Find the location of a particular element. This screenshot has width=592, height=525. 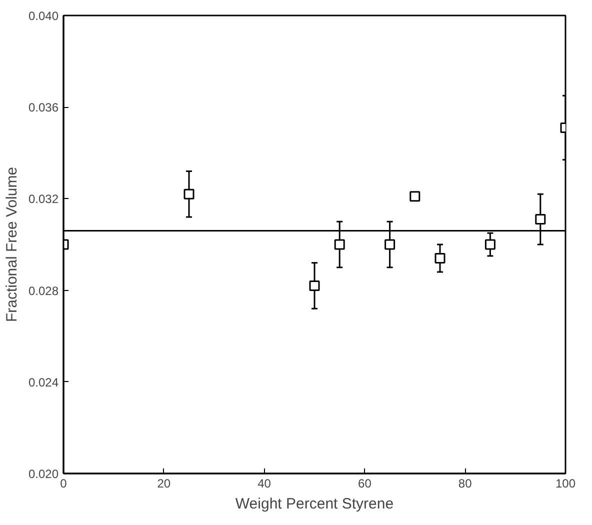

x-tick-label: 20 is located at coordinates (164, 483).